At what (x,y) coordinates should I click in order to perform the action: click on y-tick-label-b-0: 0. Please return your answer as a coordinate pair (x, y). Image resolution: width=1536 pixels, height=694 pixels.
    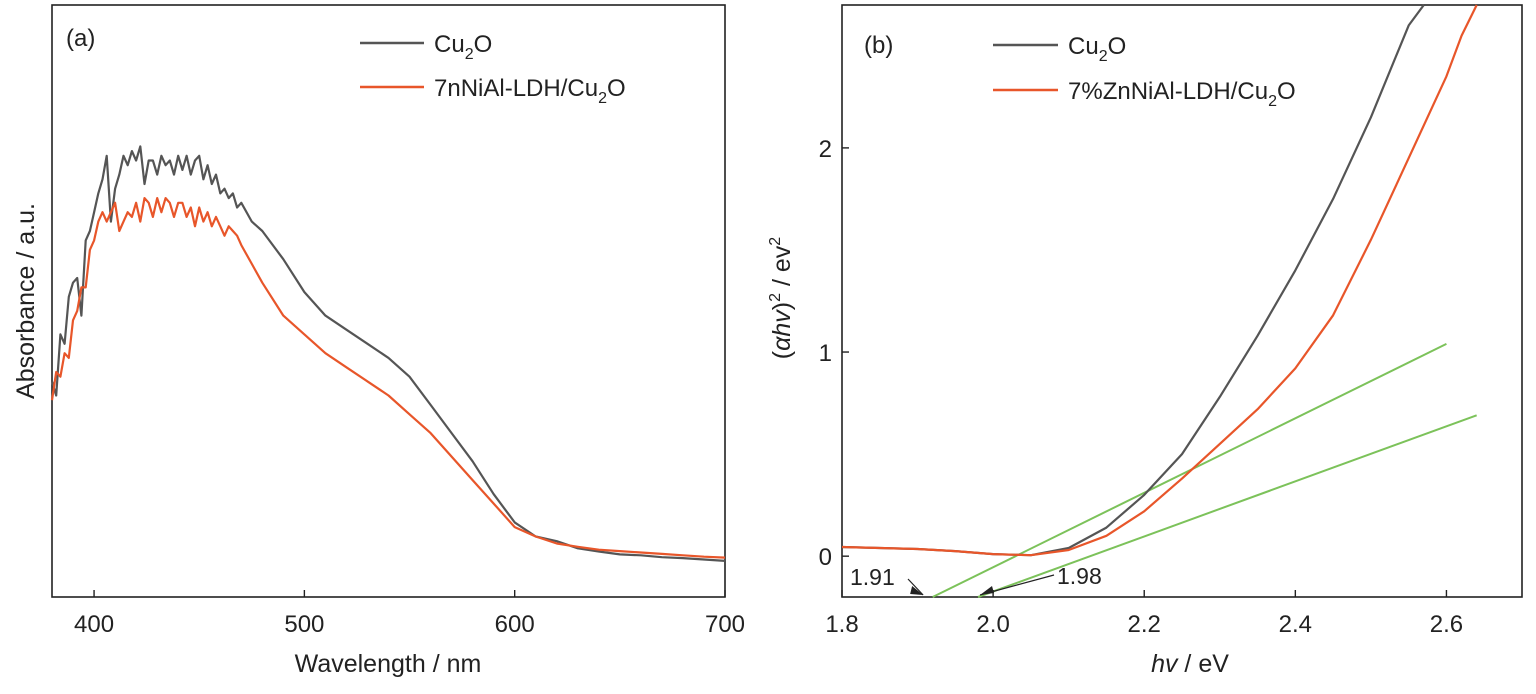
    Looking at the image, I should click on (825, 557).